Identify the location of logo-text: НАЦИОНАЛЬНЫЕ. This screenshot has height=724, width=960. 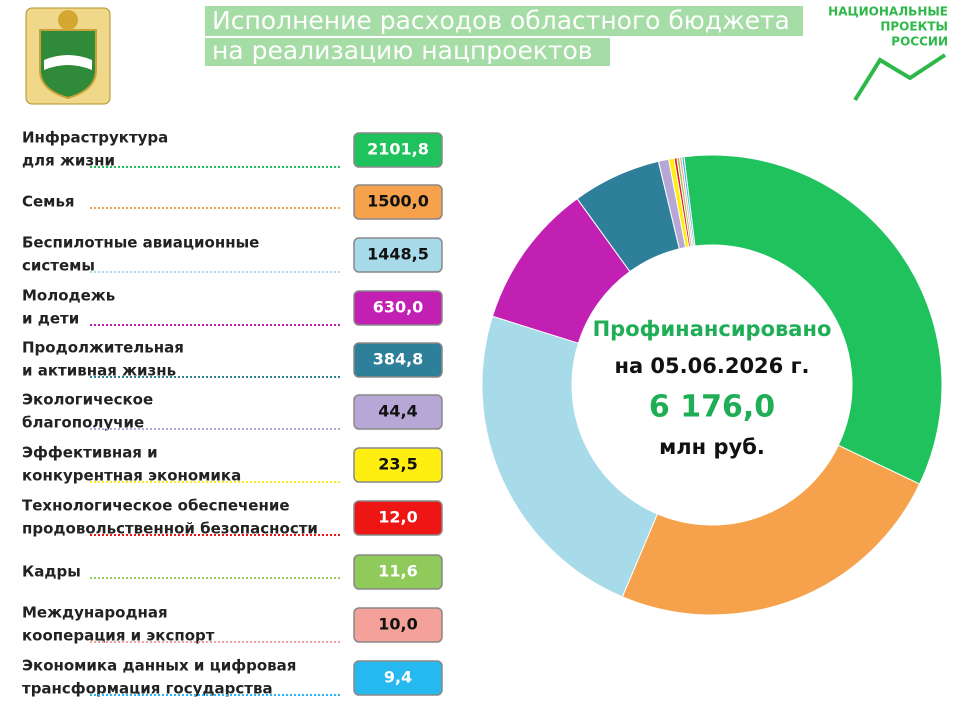
(888, 12).